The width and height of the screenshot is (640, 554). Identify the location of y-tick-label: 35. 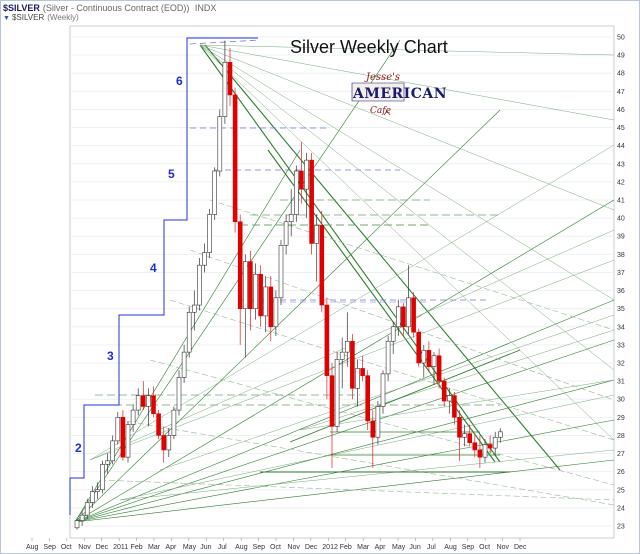
(621, 309).